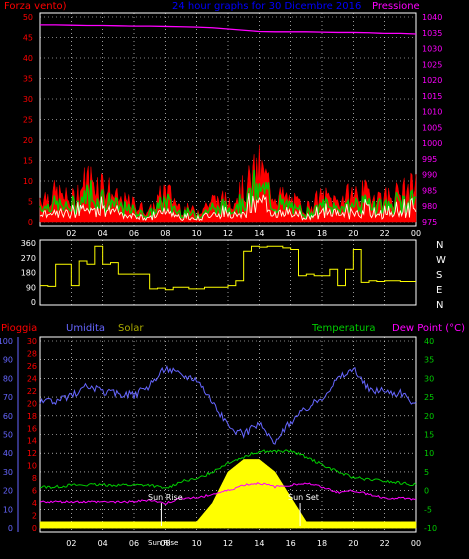 The height and width of the screenshot is (559, 469). I want to click on y-tick-label-rain: 4, so click(34, 503).